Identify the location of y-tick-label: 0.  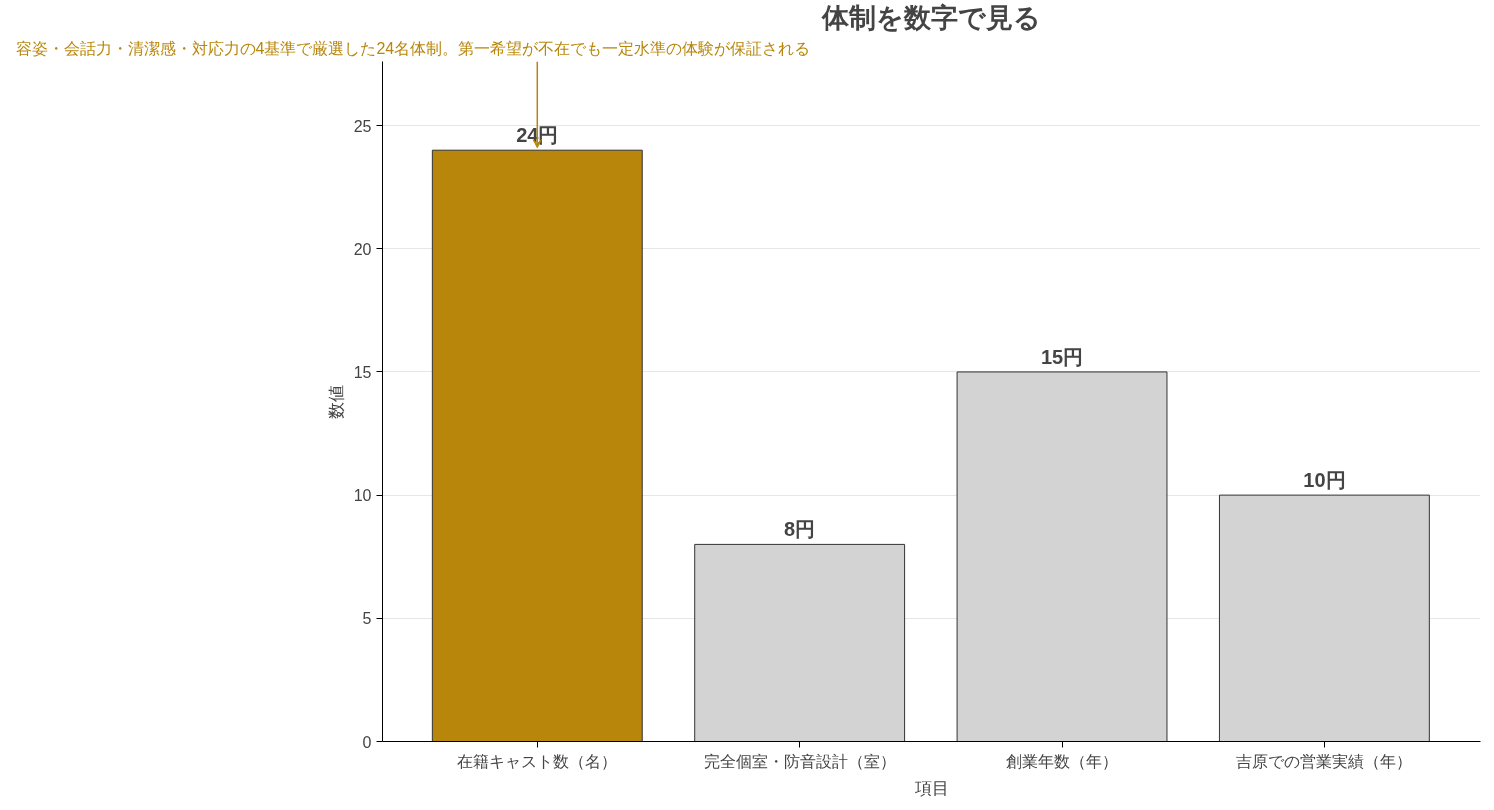
(367, 742).